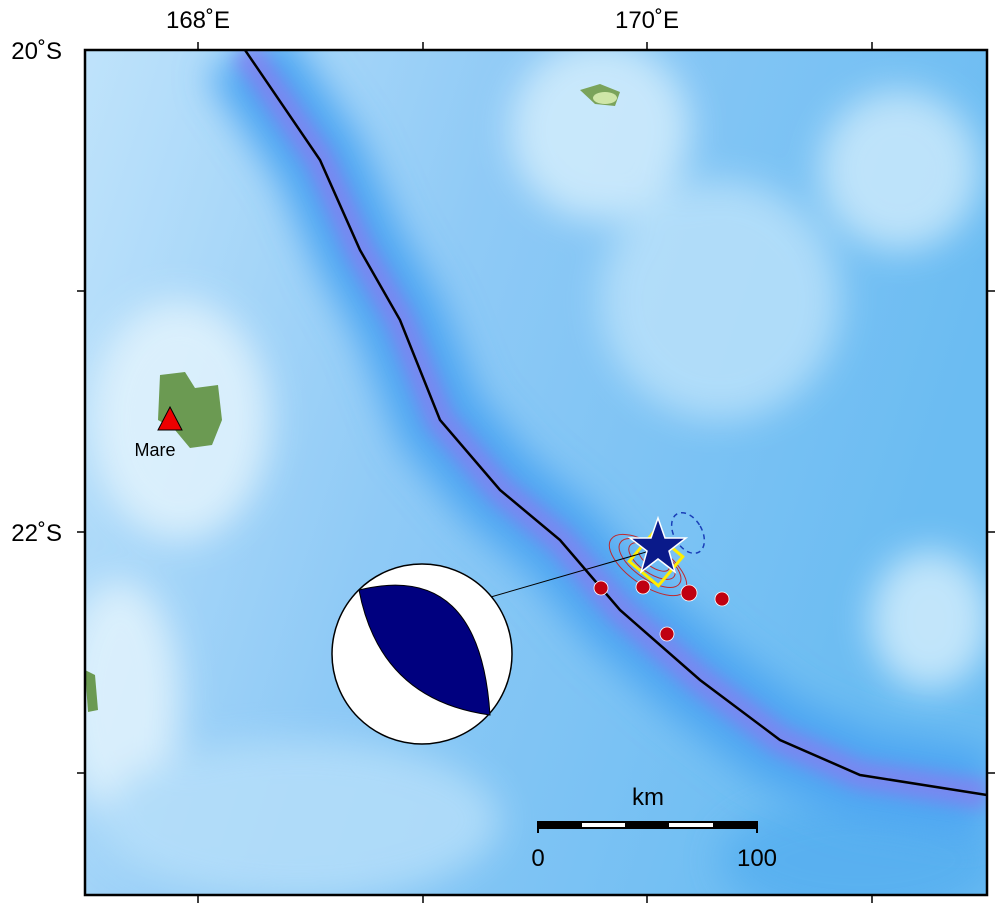 The height and width of the screenshot is (908, 997). Describe the element at coordinates (565, 575) in the screenshot. I see `leader-line` at that location.